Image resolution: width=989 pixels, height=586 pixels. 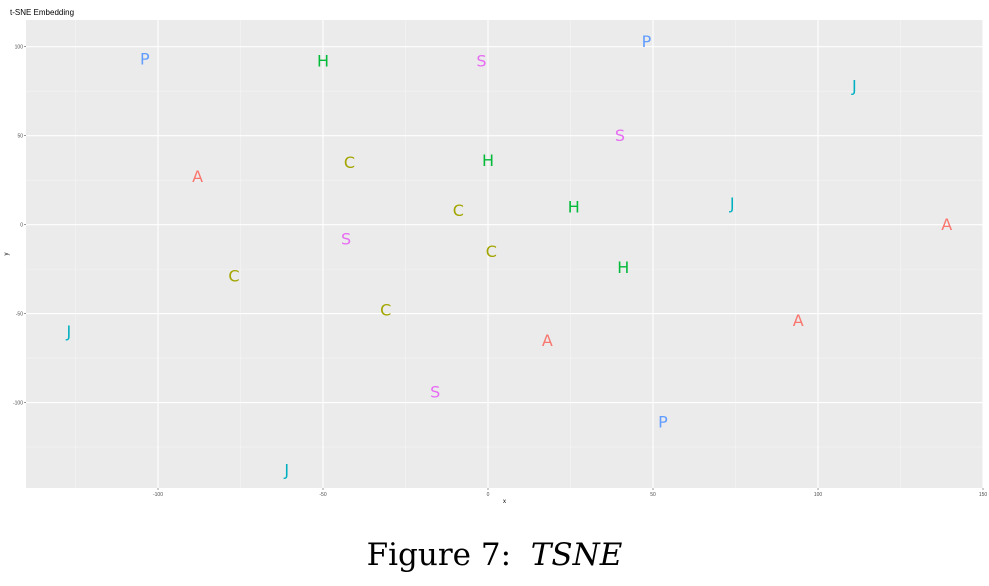 I want to click on y-tick-label: -50, so click(x=19, y=314).